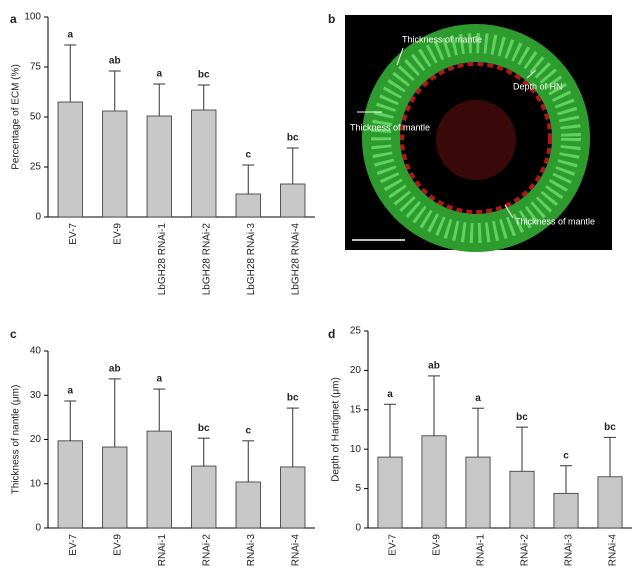  I want to click on hartig-net, so click(476, 138).